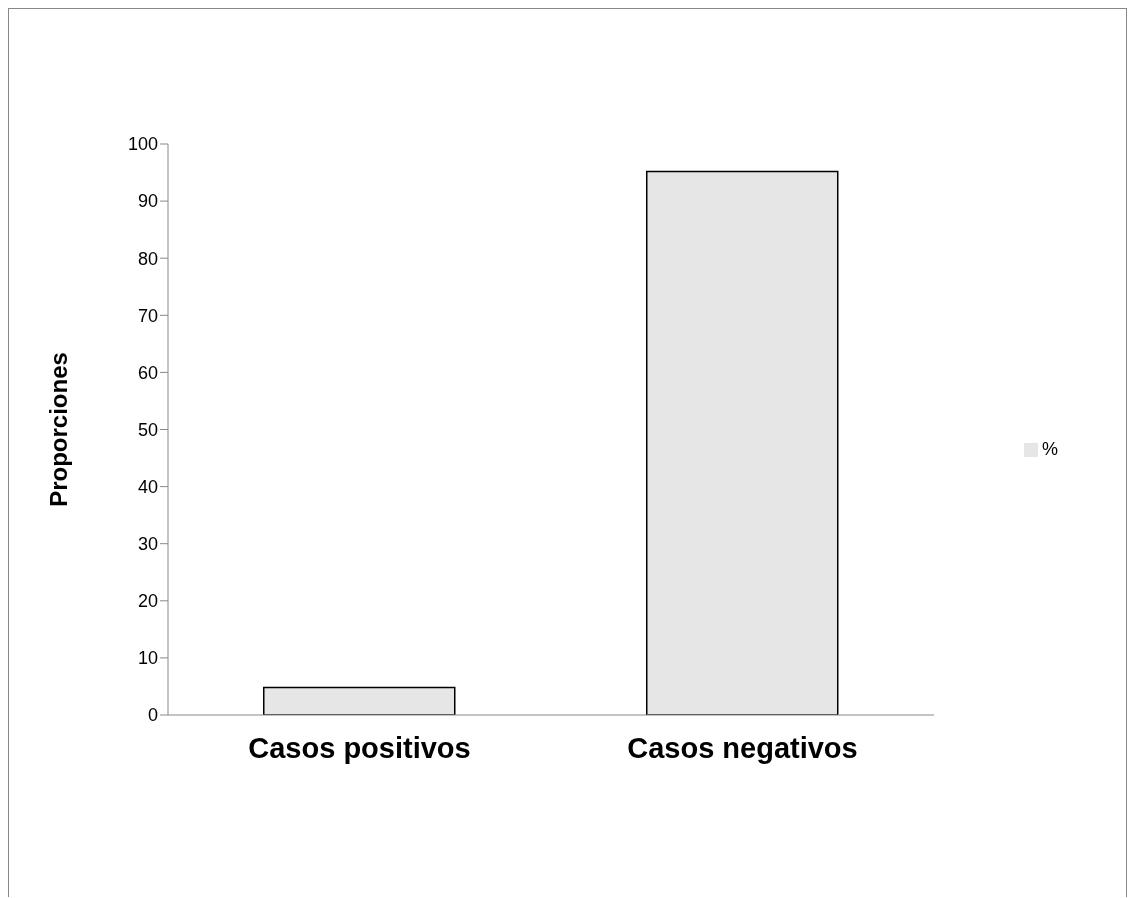  What do you see at coordinates (147, 601) in the screenshot?
I see `y-tick-label: 20` at bounding box center [147, 601].